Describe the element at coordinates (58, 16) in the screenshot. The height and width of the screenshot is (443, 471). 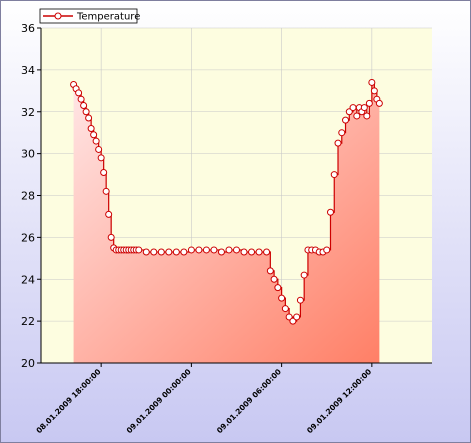
I see `legend-marker-swatch` at that location.